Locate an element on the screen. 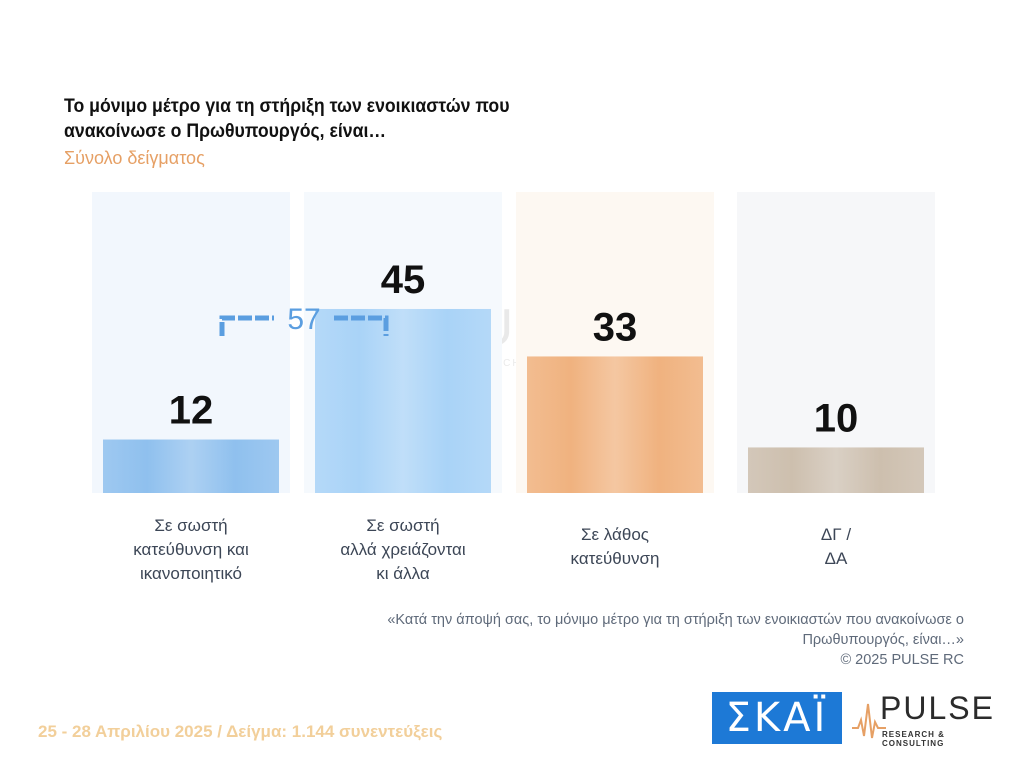  pulse-wave-icon is located at coordinates (869, 721).